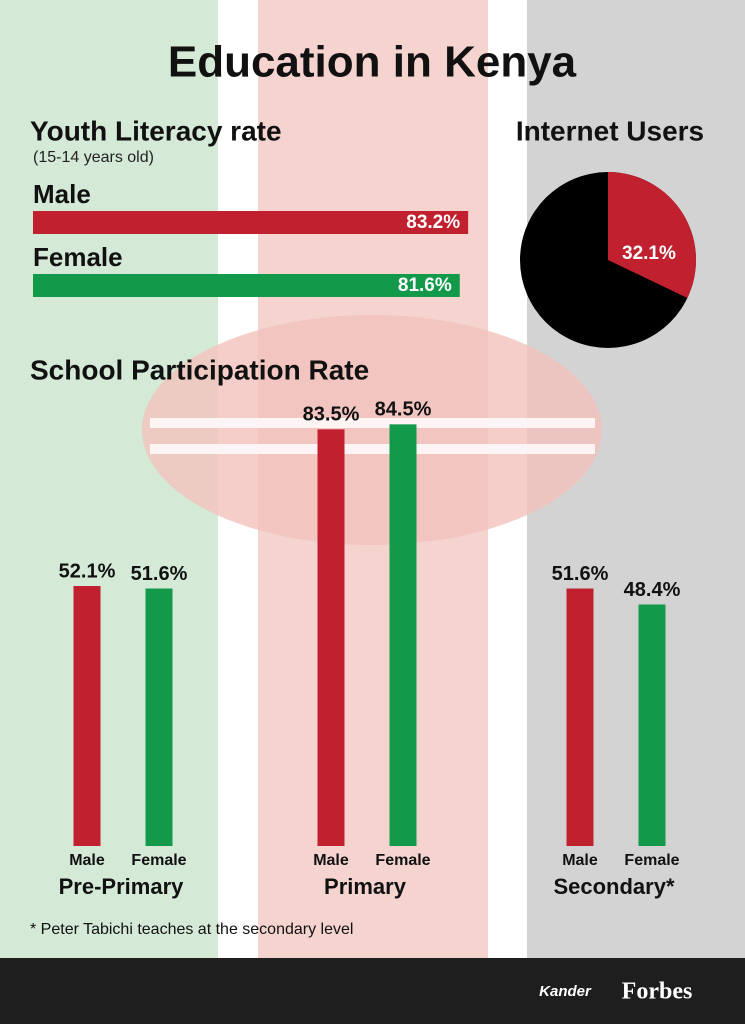  What do you see at coordinates (565, 991) in the screenshot?
I see `logo: Kander` at bounding box center [565, 991].